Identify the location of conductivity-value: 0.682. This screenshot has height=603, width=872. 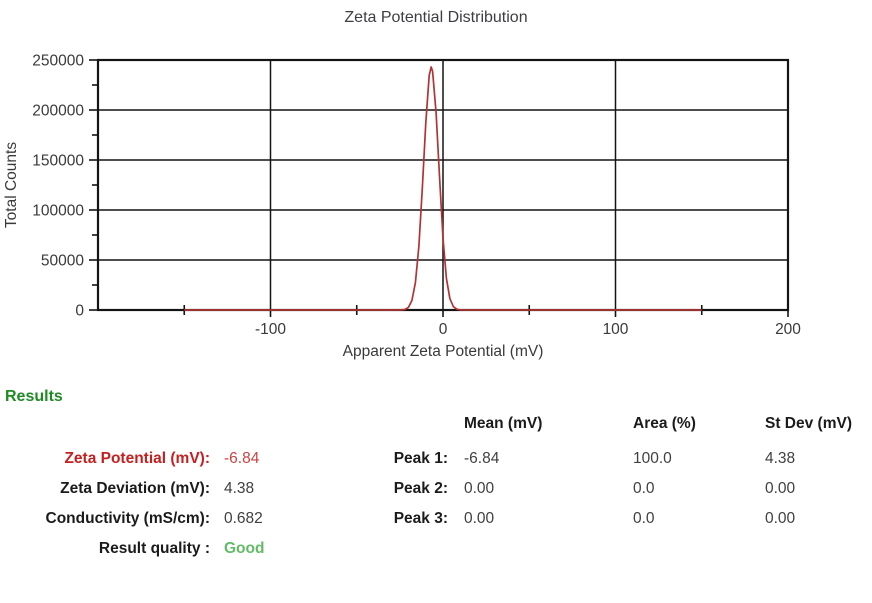
(243, 518).